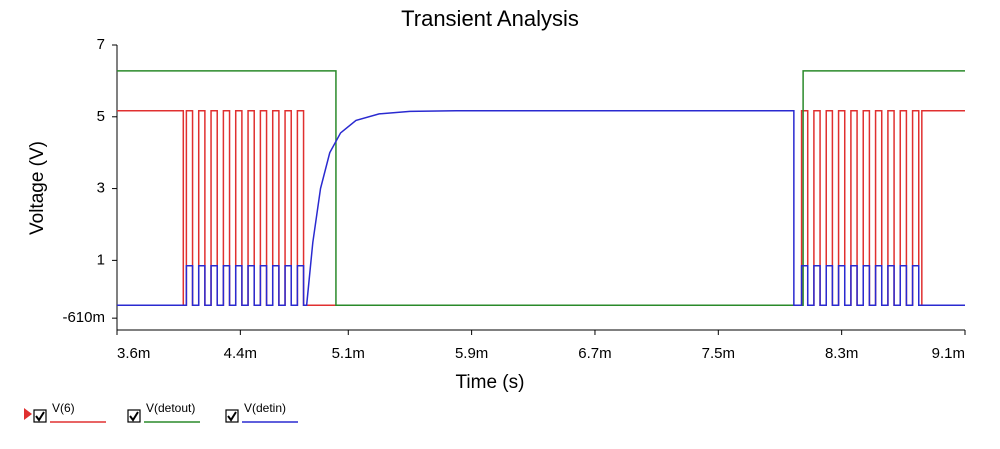  Describe the element at coordinates (170, 408) in the screenshot. I see `legend-label: V(detout)` at that location.